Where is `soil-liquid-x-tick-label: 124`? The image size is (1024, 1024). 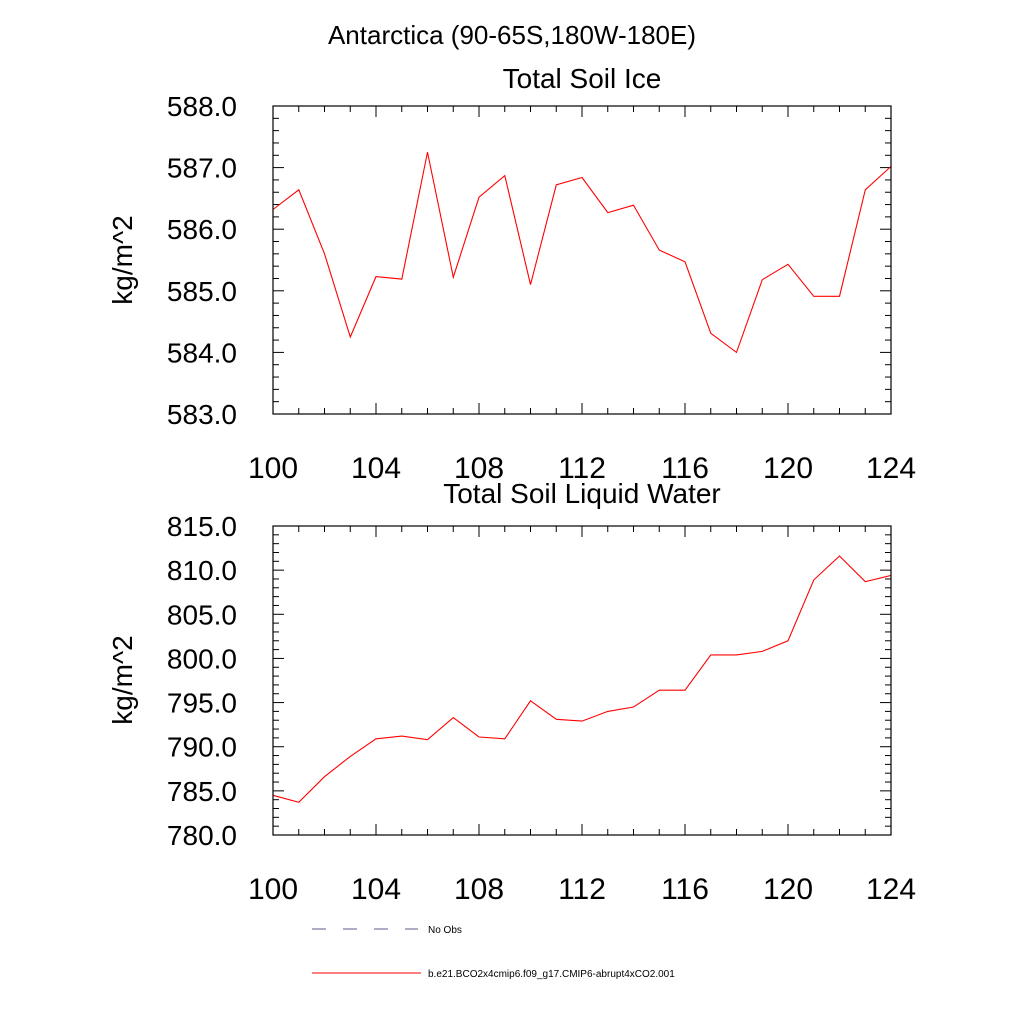 soil-liquid-x-tick-label: 124 is located at coordinates (891, 889).